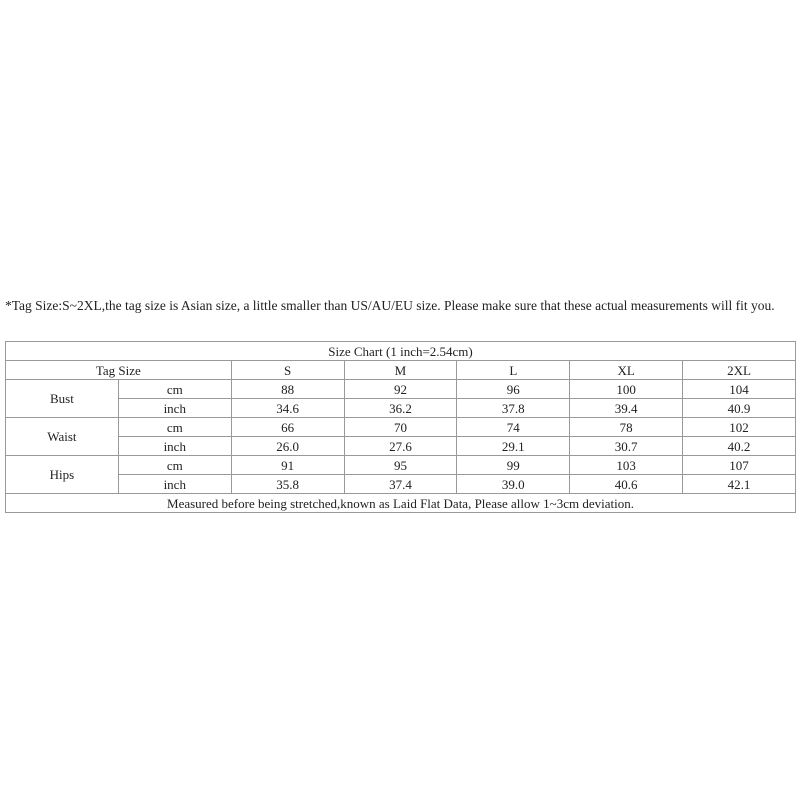 The width and height of the screenshot is (800, 800). What do you see at coordinates (287, 389) in the screenshot?
I see `value-cell: 88` at bounding box center [287, 389].